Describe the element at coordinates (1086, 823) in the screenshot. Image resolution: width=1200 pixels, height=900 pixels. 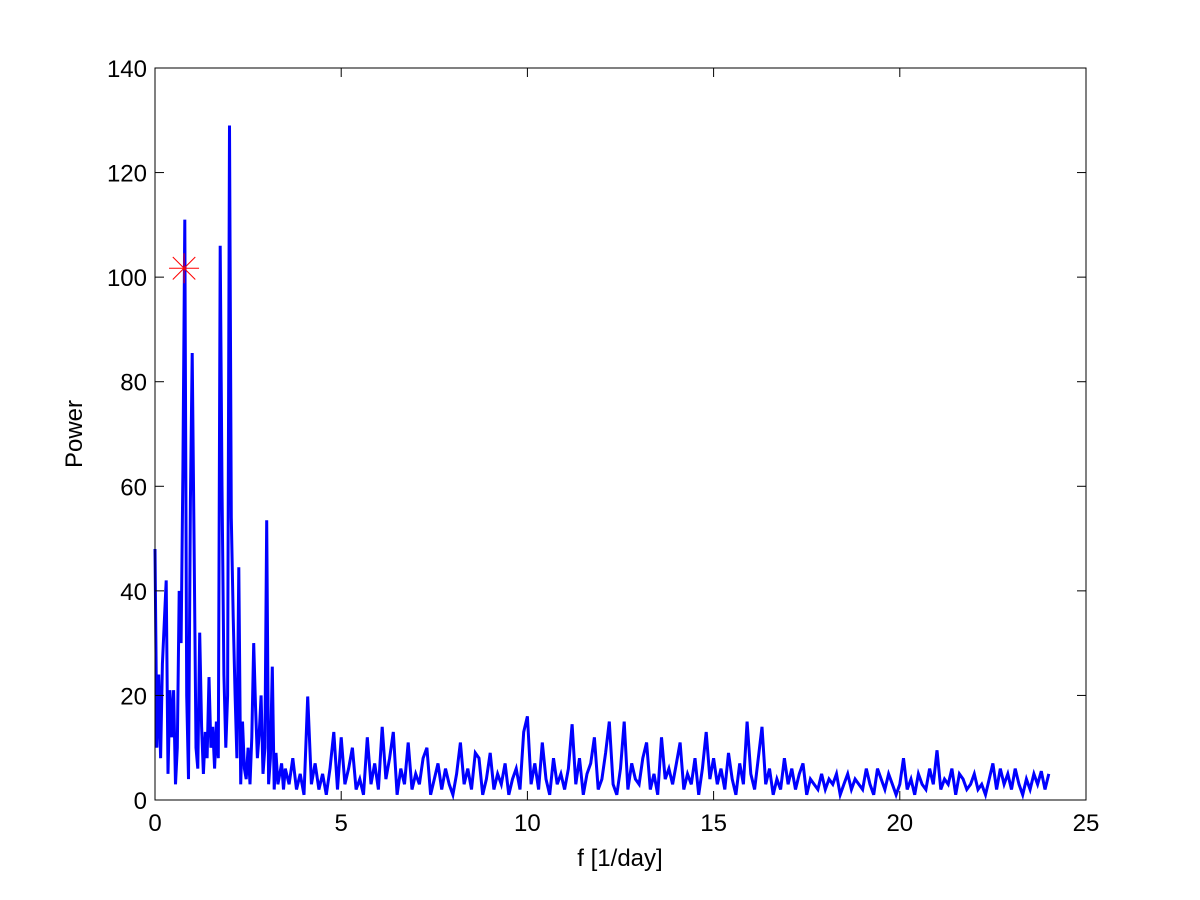
I see `x-tick-label: 25` at that location.